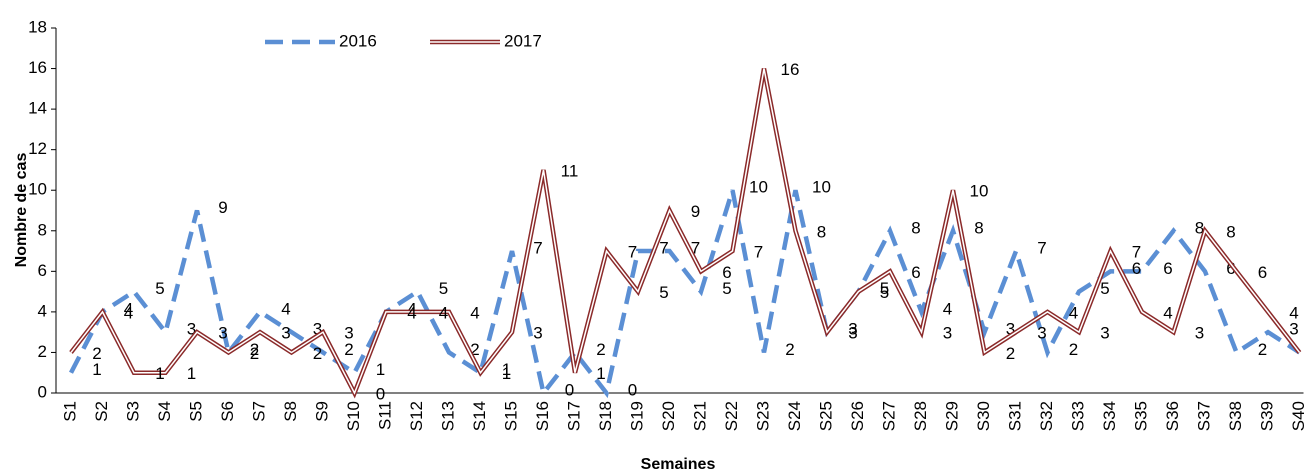 The image size is (1306, 475). Describe the element at coordinates (42, 270) in the screenshot. I see `y-tick-label: 6` at that location.